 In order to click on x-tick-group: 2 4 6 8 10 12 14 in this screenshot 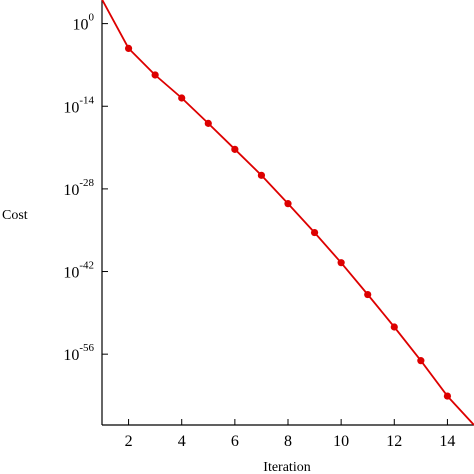, I will do `click(290, 434)`.